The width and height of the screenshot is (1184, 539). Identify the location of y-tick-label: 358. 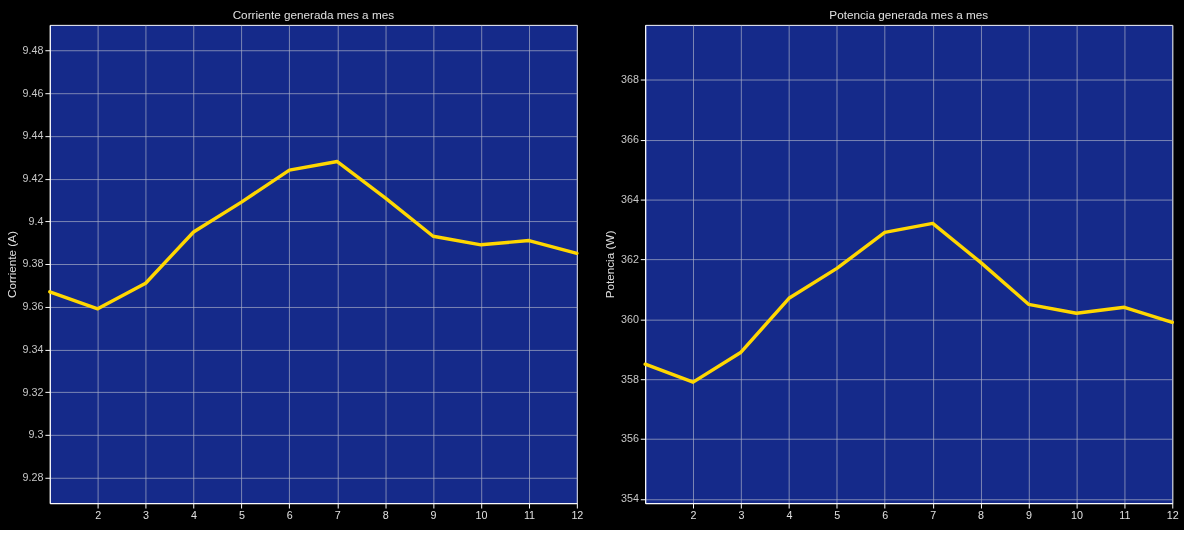
(629, 378).